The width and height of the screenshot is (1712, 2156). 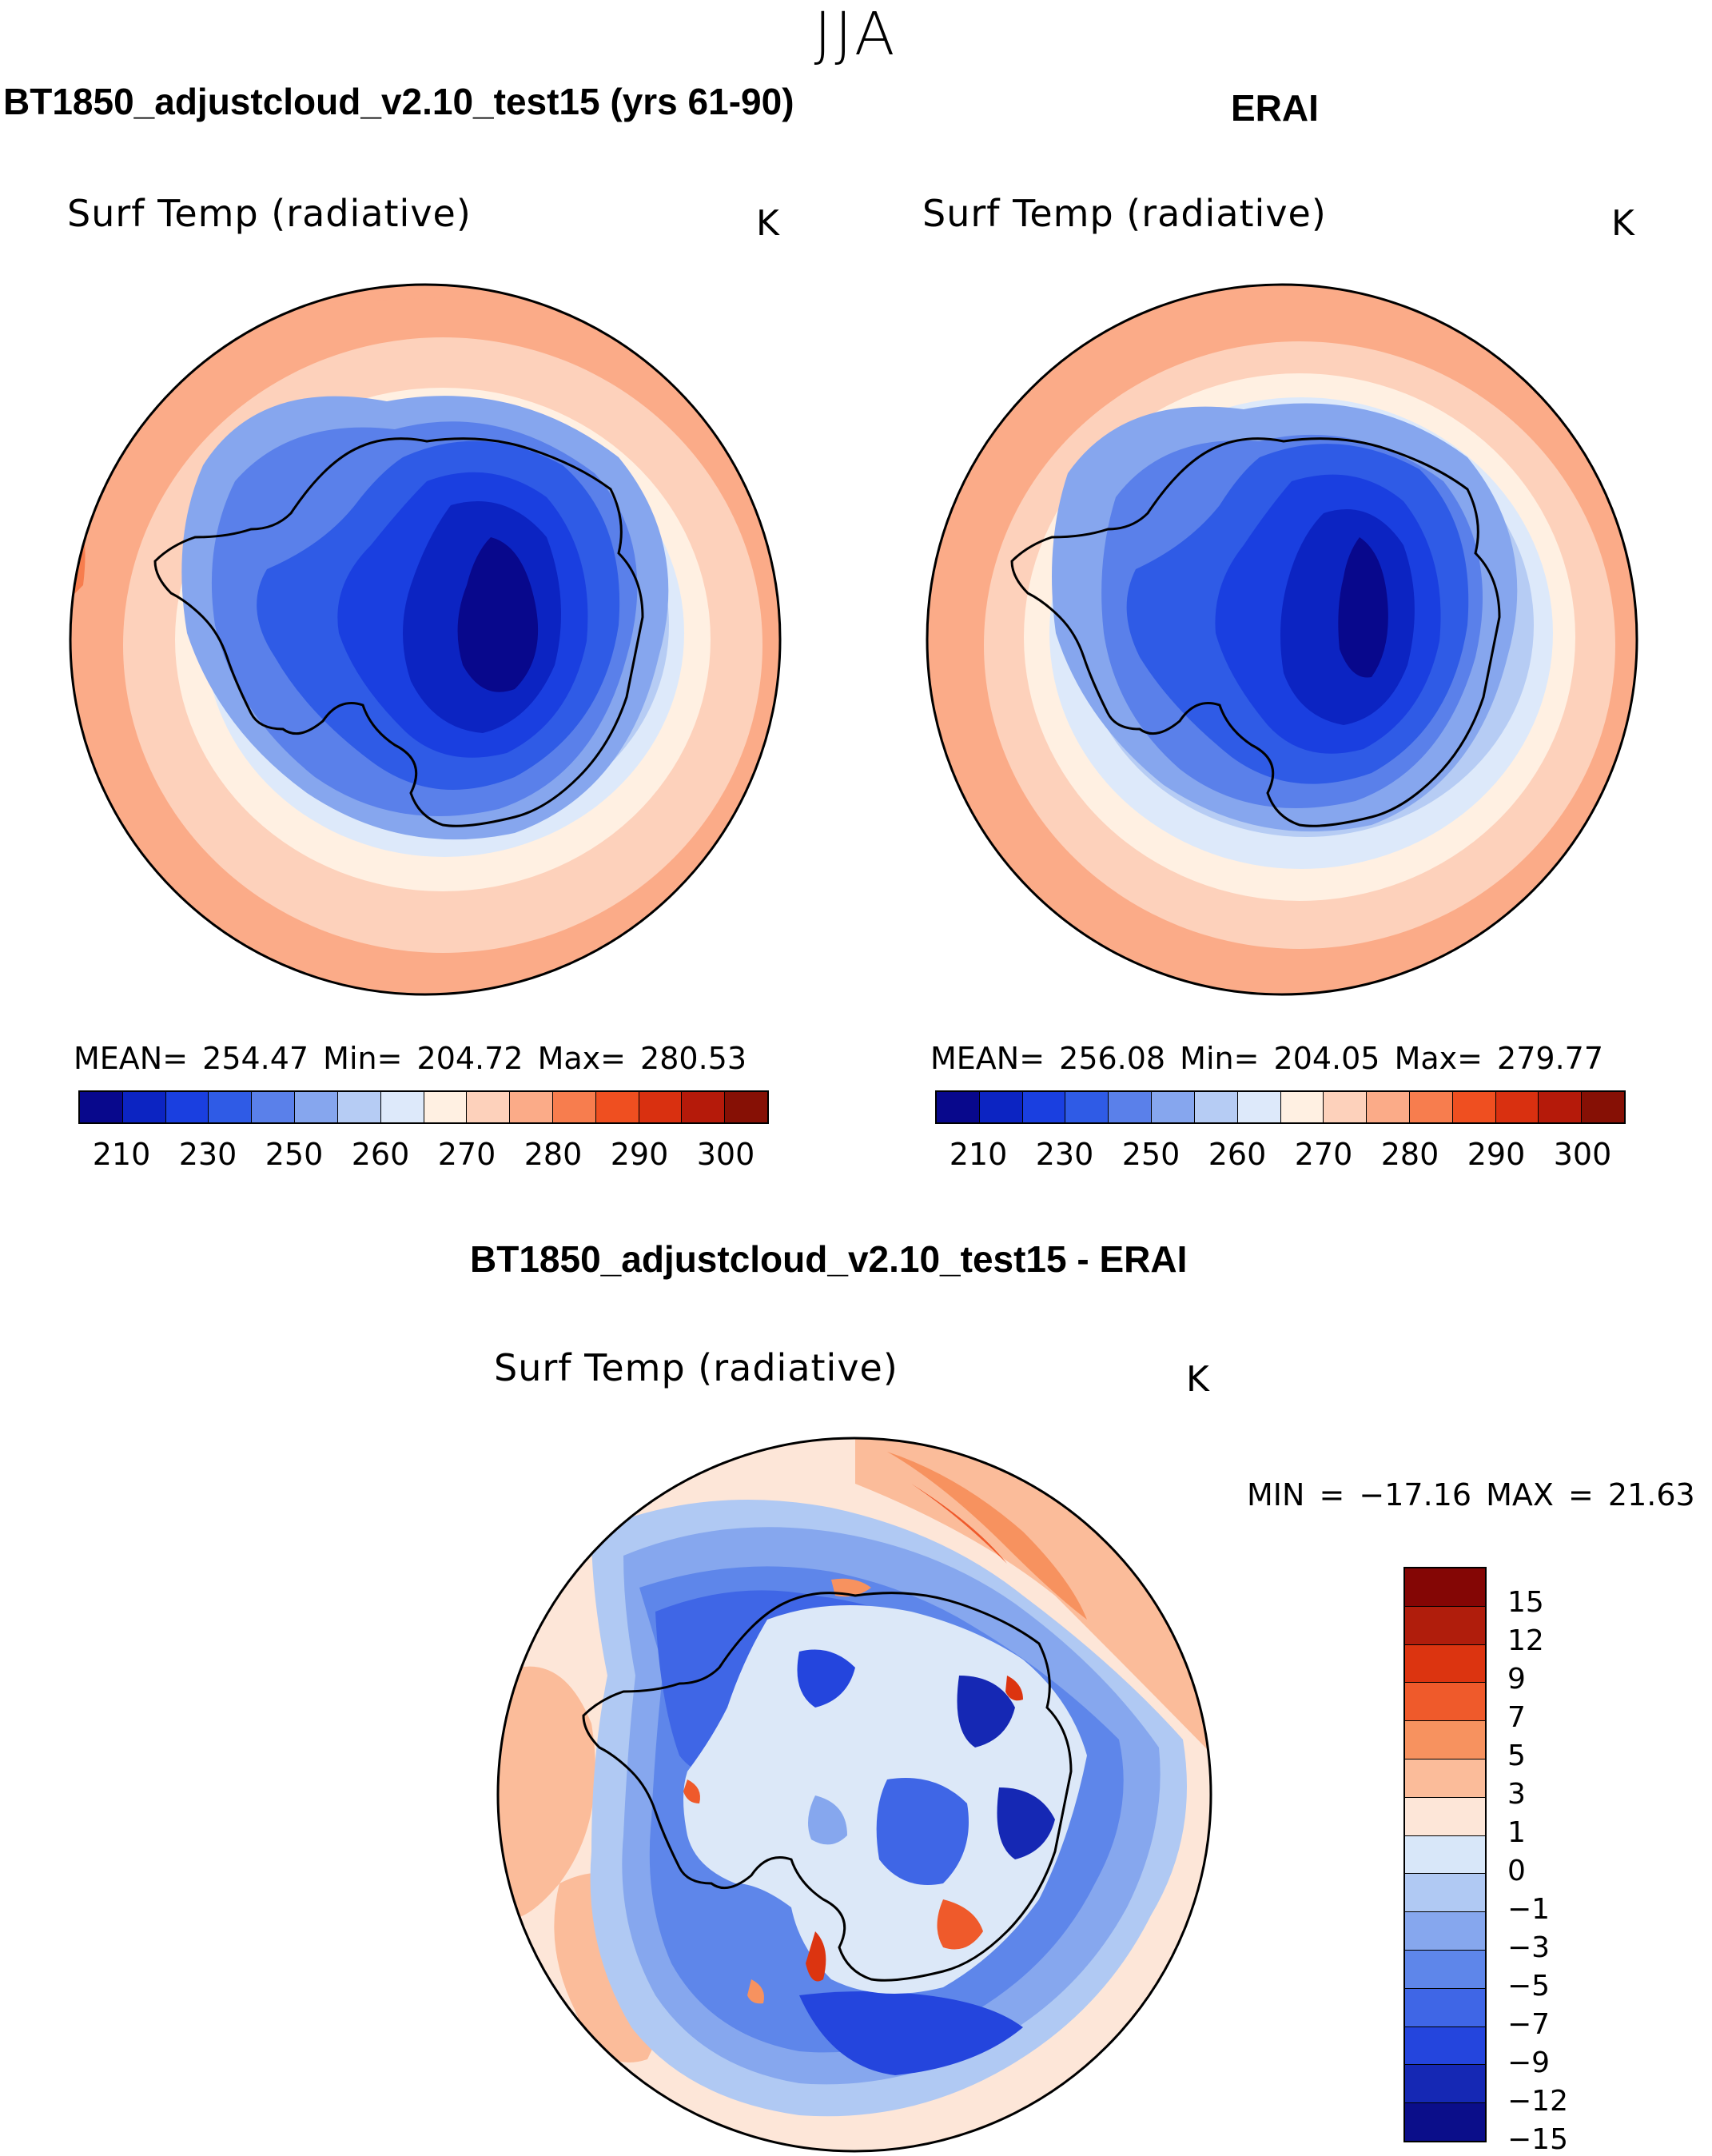 What do you see at coordinates (1529, 2062) in the screenshot?
I see `colorbar-tick-label: −9` at bounding box center [1529, 2062].